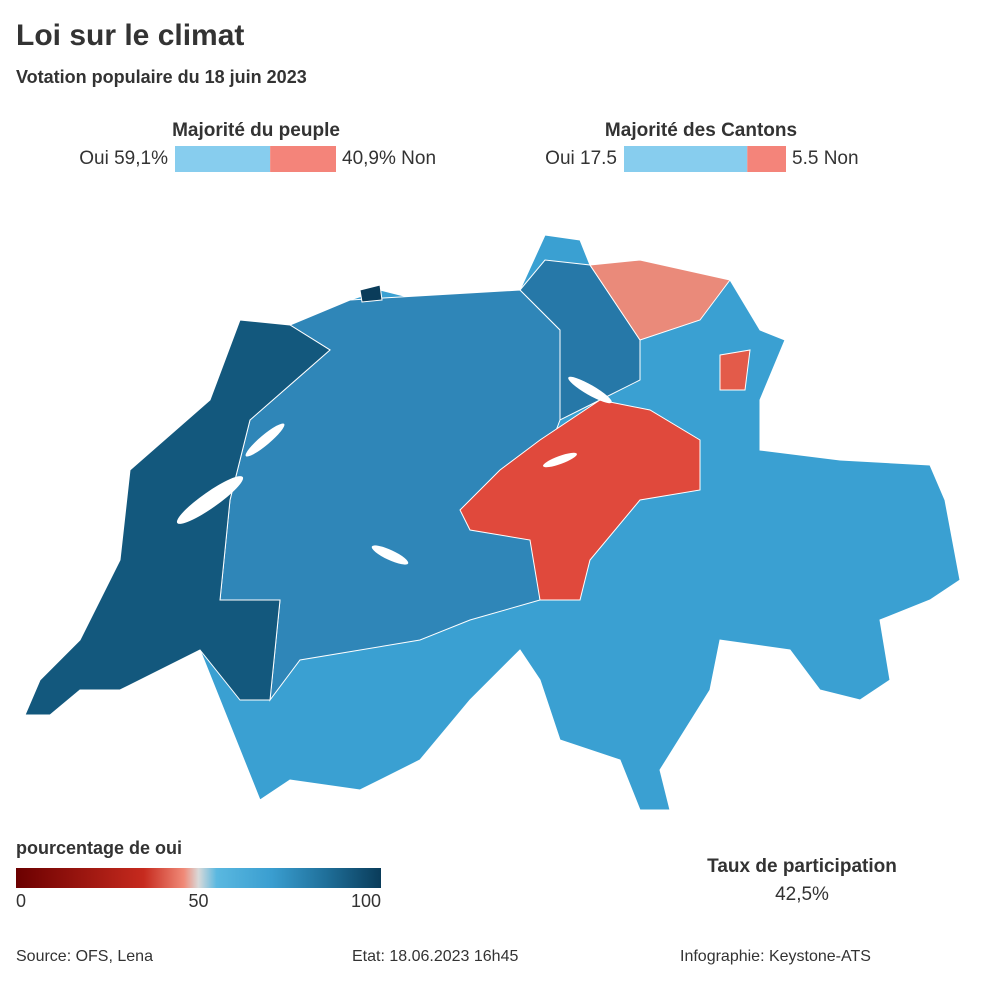 The width and height of the screenshot is (984, 1000). What do you see at coordinates (389, 158) in the screenshot?
I see `people-no-label: 40,9% Non` at bounding box center [389, 158].